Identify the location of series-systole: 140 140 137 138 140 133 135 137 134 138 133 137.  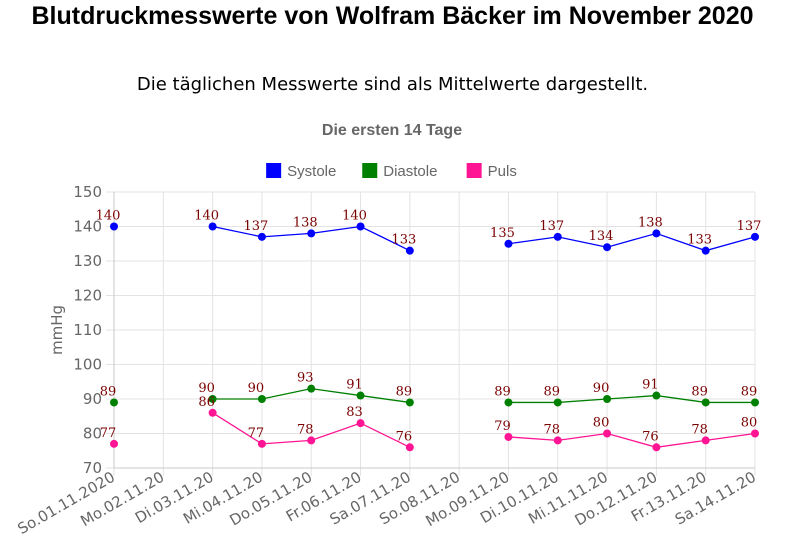
(429, 232).